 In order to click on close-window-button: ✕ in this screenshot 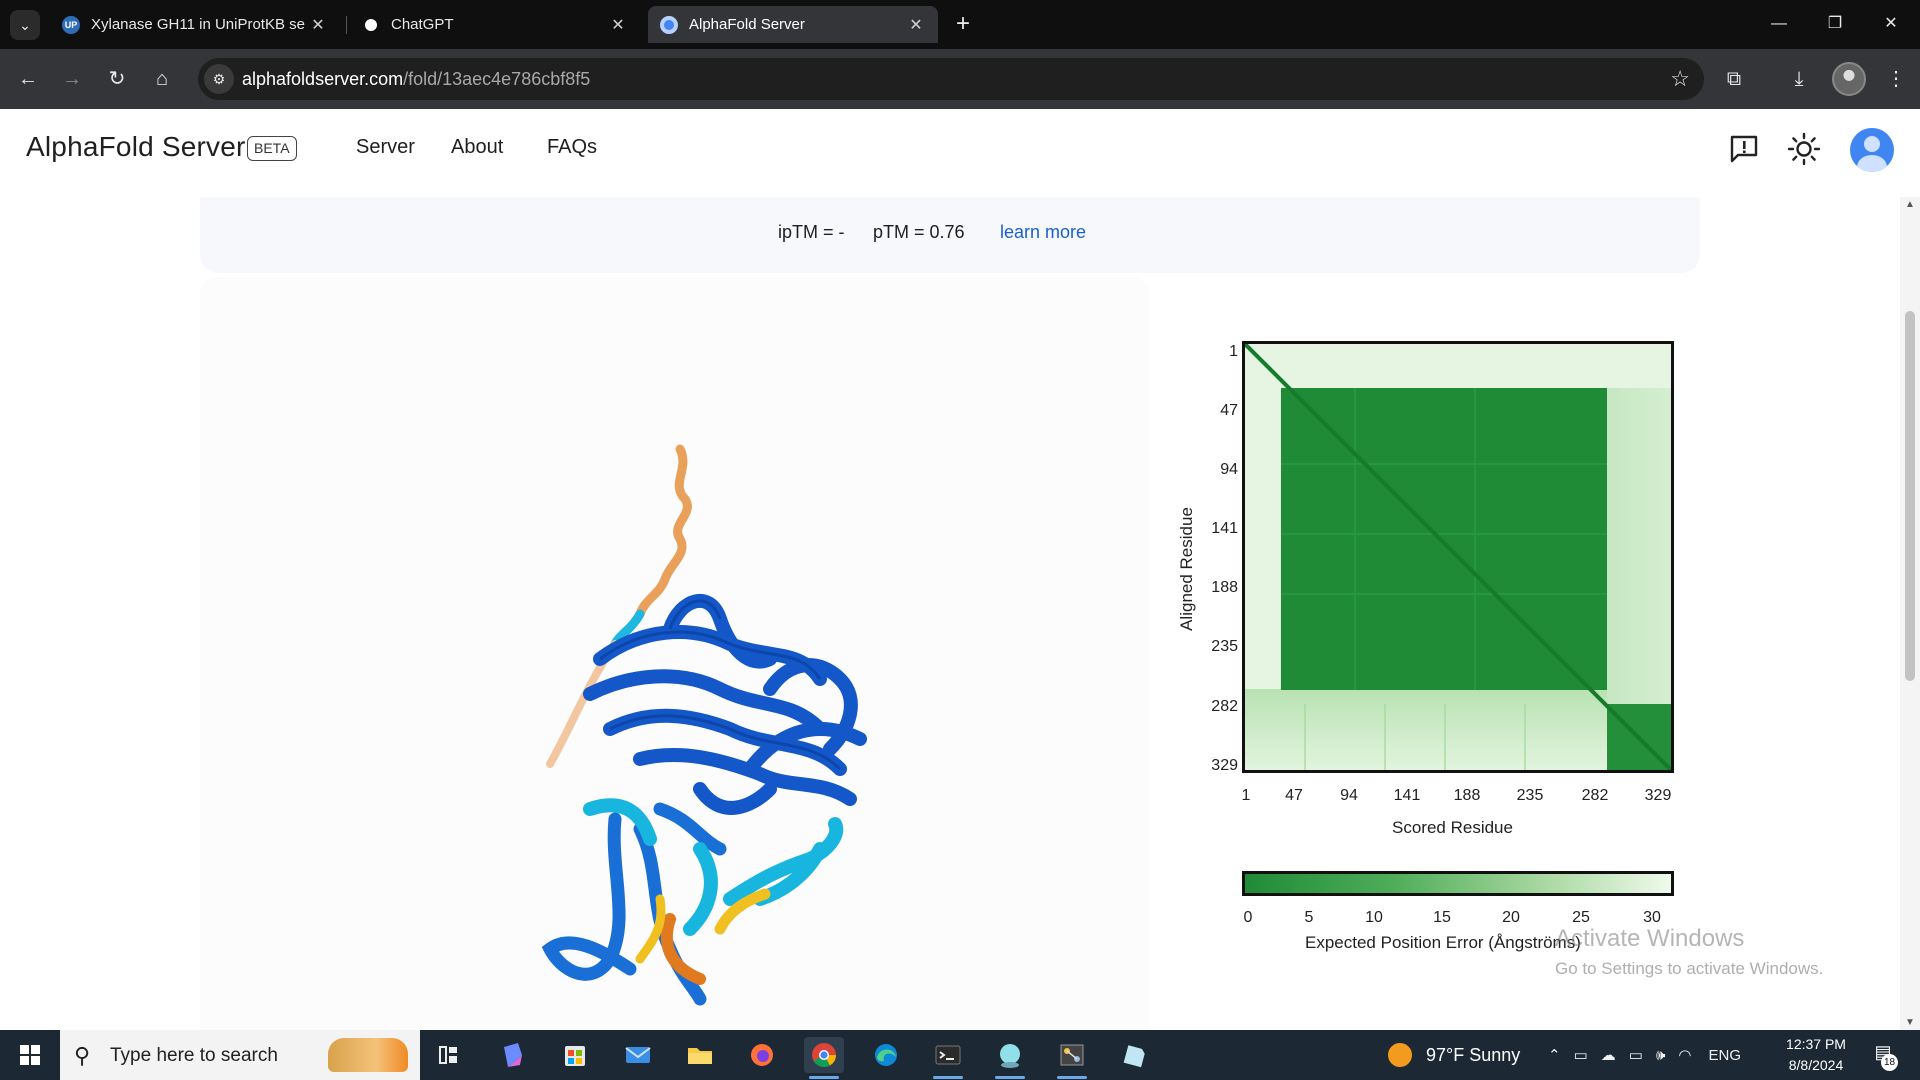, I will do `click(1891, 23)`.